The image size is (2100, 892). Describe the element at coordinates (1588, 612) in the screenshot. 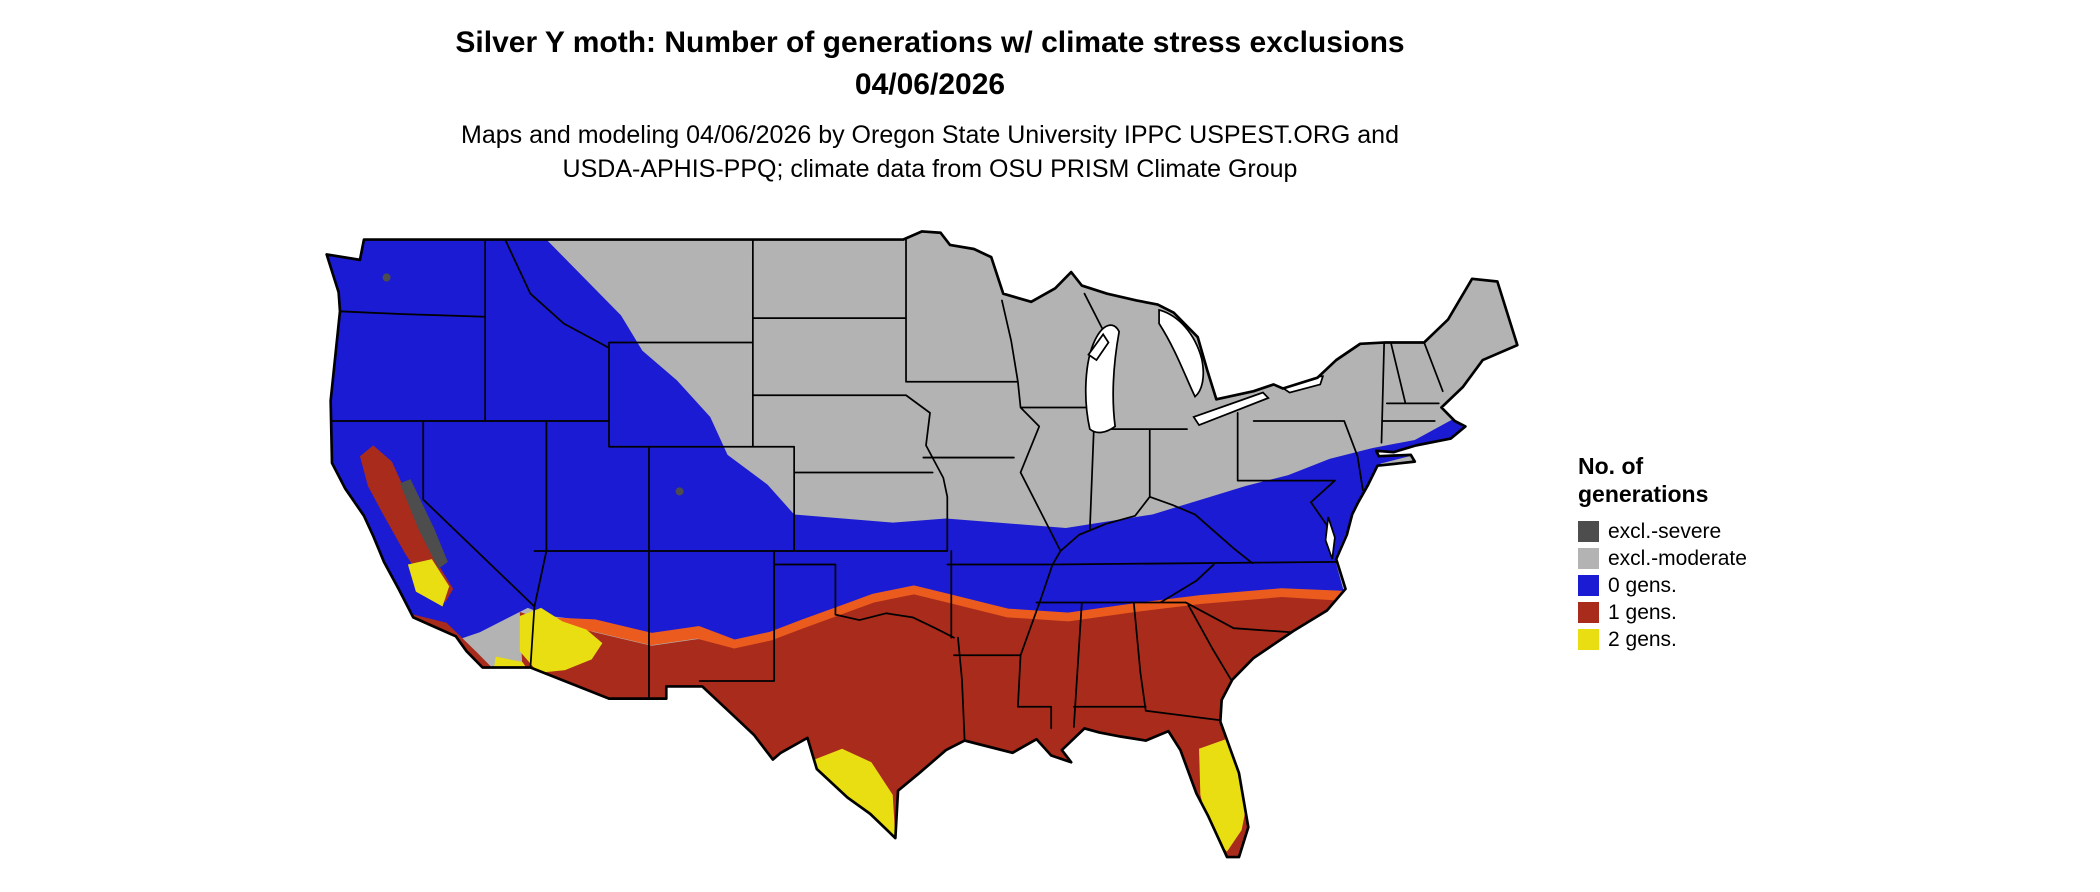

I see `legend-swatch-1-gens` at that location.